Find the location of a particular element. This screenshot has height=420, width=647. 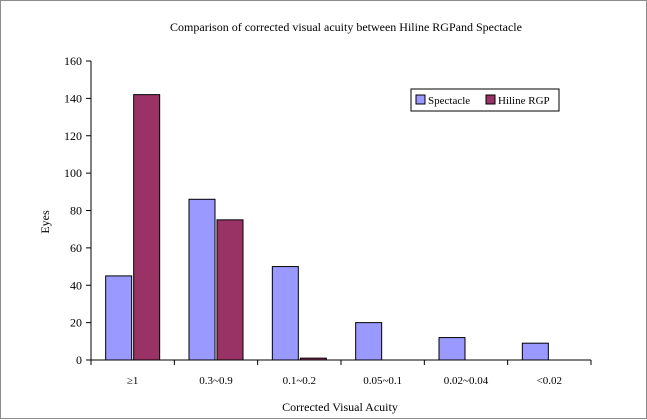

legend: Spectacle Hiline RGP is located at coordinates (485, 100).